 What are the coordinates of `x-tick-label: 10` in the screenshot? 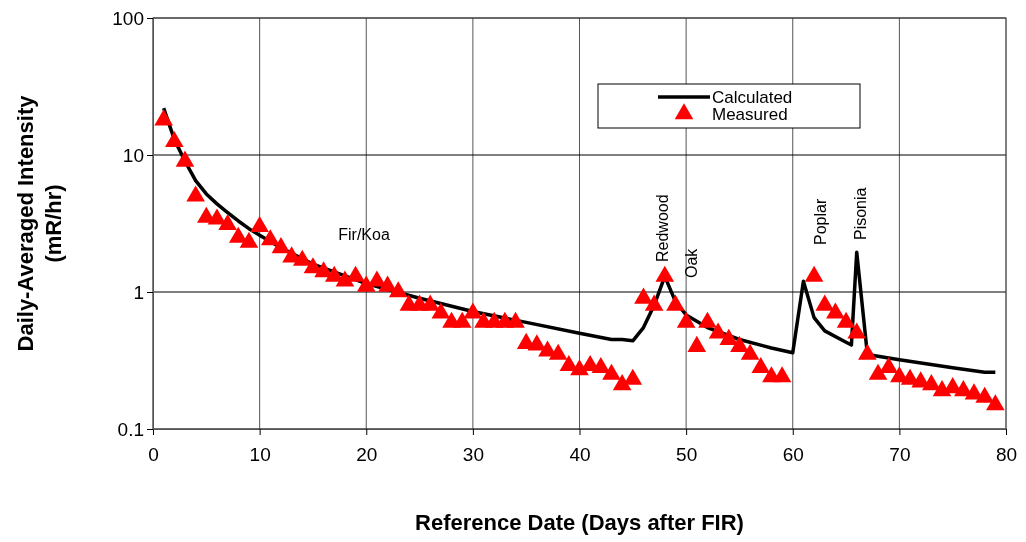 It's located at (260, 454).